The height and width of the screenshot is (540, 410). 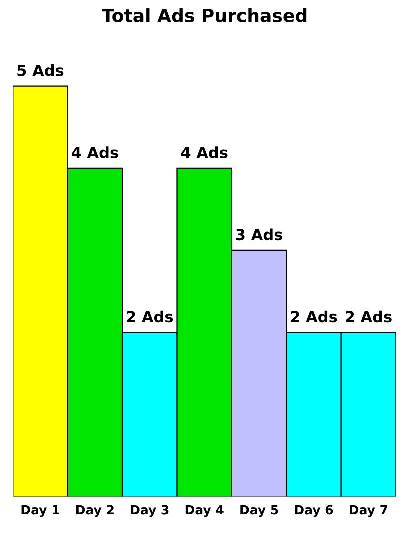 I want to click on x-tick-label: Day 2, so click(x=95, y=511).